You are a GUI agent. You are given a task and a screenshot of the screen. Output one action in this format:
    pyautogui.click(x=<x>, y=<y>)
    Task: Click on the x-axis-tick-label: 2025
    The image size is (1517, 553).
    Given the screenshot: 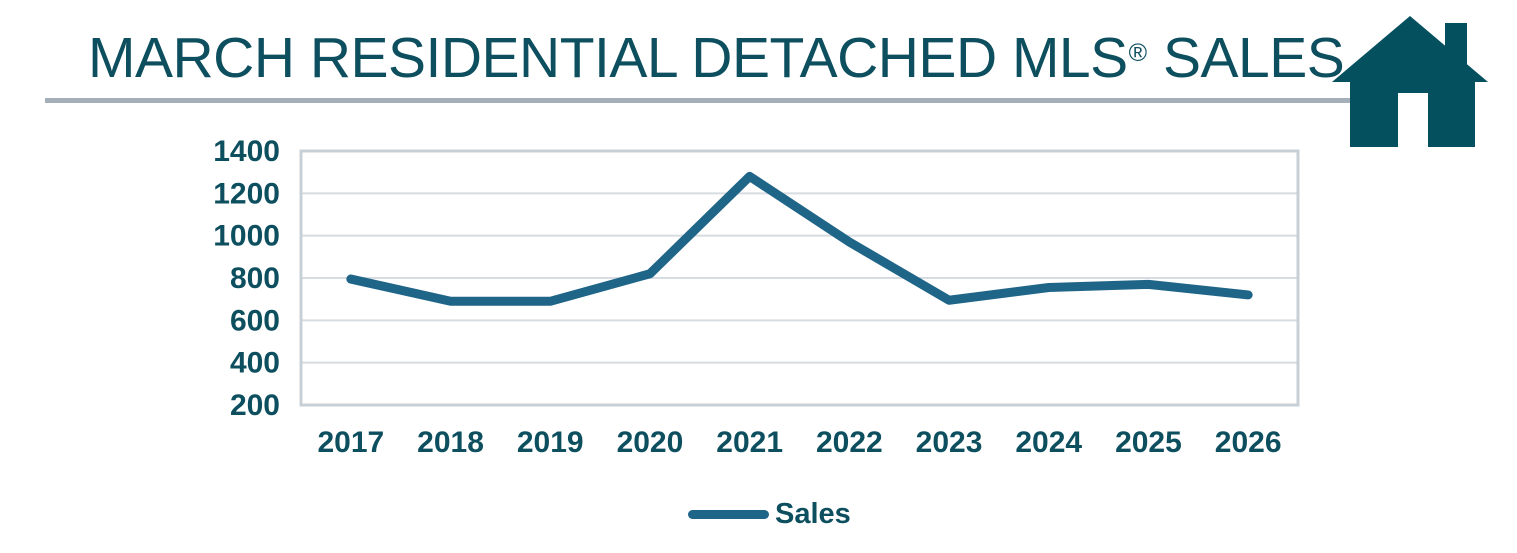 What is the action you would take?
    pyautogui.click(x=1148, y=442)
    